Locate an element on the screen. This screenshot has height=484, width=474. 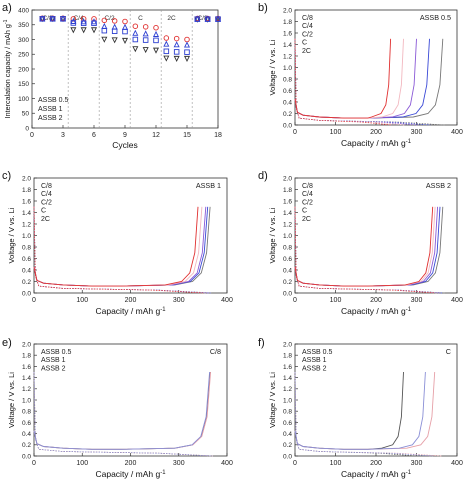
x-tick-label: 18 is located at coordinates (218, 135).